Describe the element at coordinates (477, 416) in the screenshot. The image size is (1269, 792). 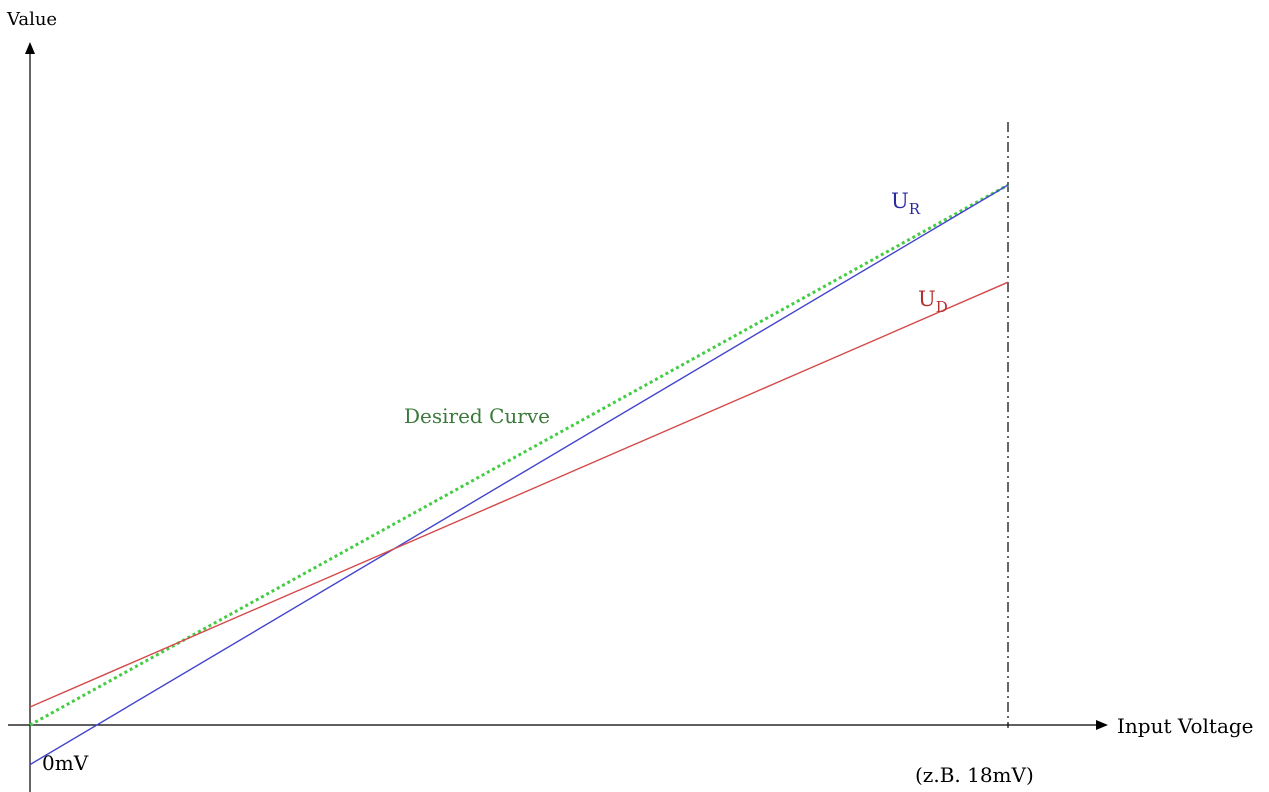
I see `series-label-desired-curve: Desired Curve` at that location.